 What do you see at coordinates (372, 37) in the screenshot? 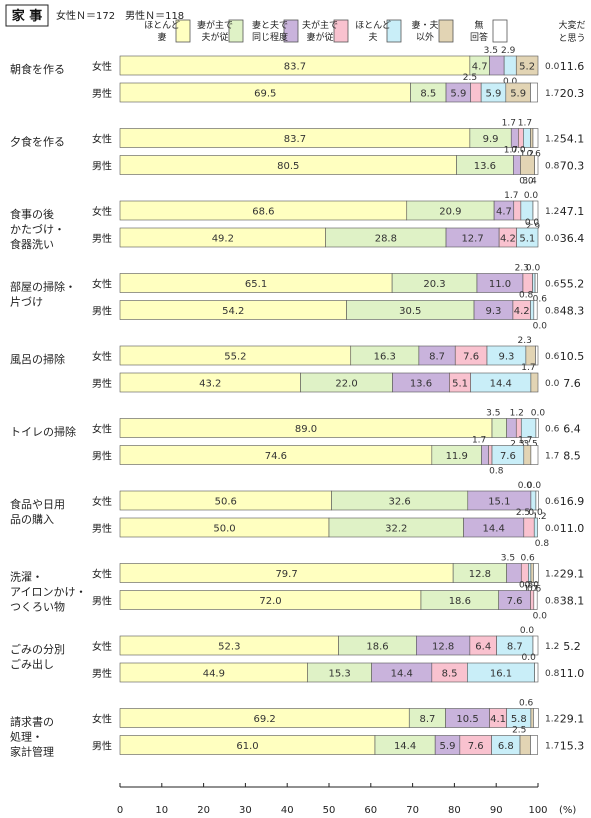
I see `legend-label: 夫` at bounding box center [372, 37].